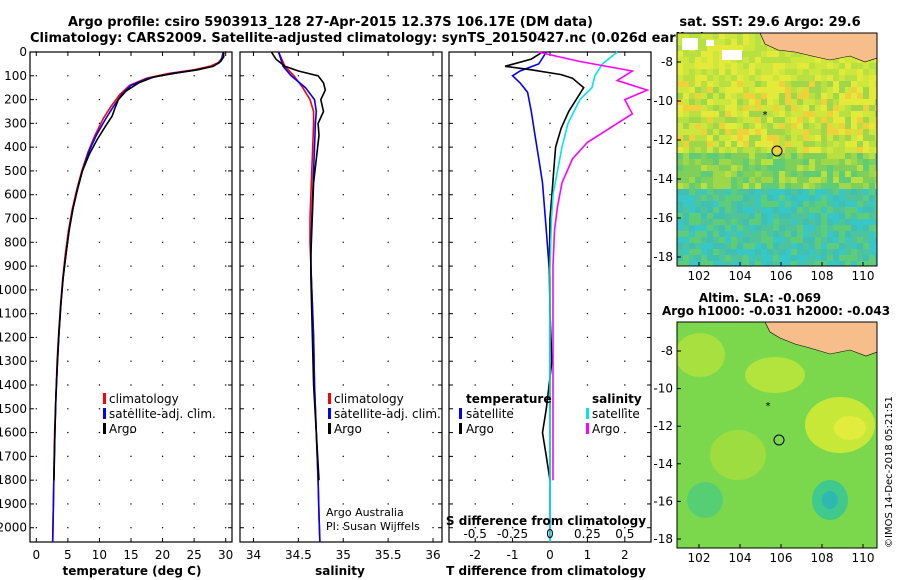 The height and width of the screenshot is (580, 900). What do you see at coordinates (329, 398) in the screenshot?
I see `legend-clim-swatch` at bounding box center [329, 398].